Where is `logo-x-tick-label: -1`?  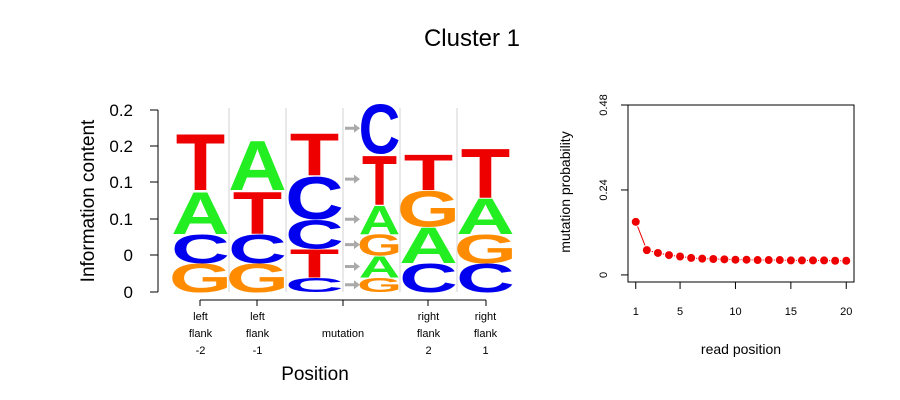 logo-x-tick-label: -1 is located at coordinates (258, 351).